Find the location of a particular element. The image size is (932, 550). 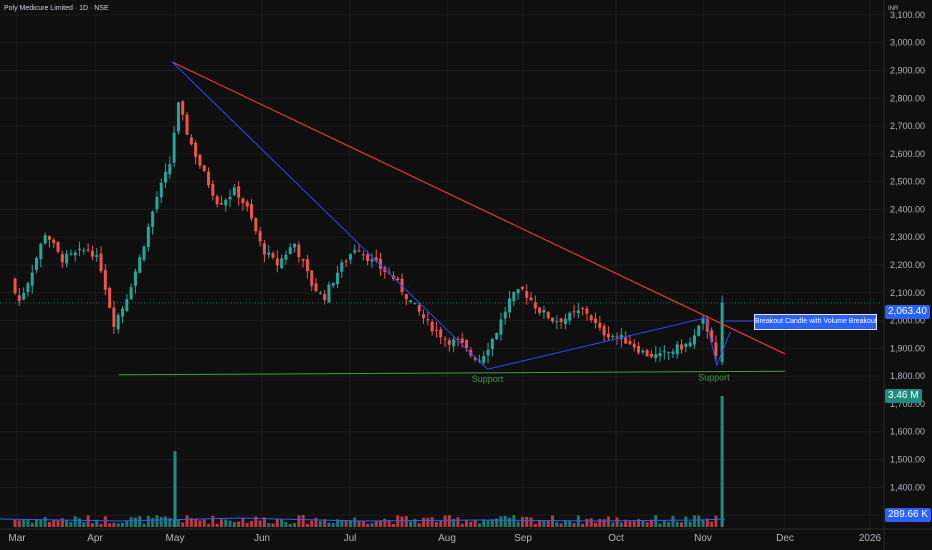

y-tick-label: 2,700.00 is located at coordinates (907, 126).